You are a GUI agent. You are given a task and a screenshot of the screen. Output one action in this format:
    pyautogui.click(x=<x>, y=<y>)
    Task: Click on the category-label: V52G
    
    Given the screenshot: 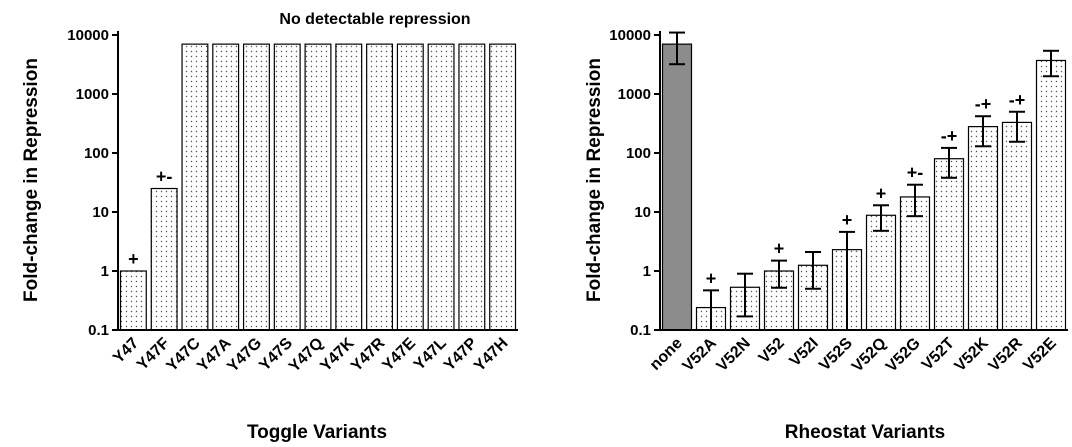 What is the action you would take?
    pyautogui.click(x=903, y=355)
    